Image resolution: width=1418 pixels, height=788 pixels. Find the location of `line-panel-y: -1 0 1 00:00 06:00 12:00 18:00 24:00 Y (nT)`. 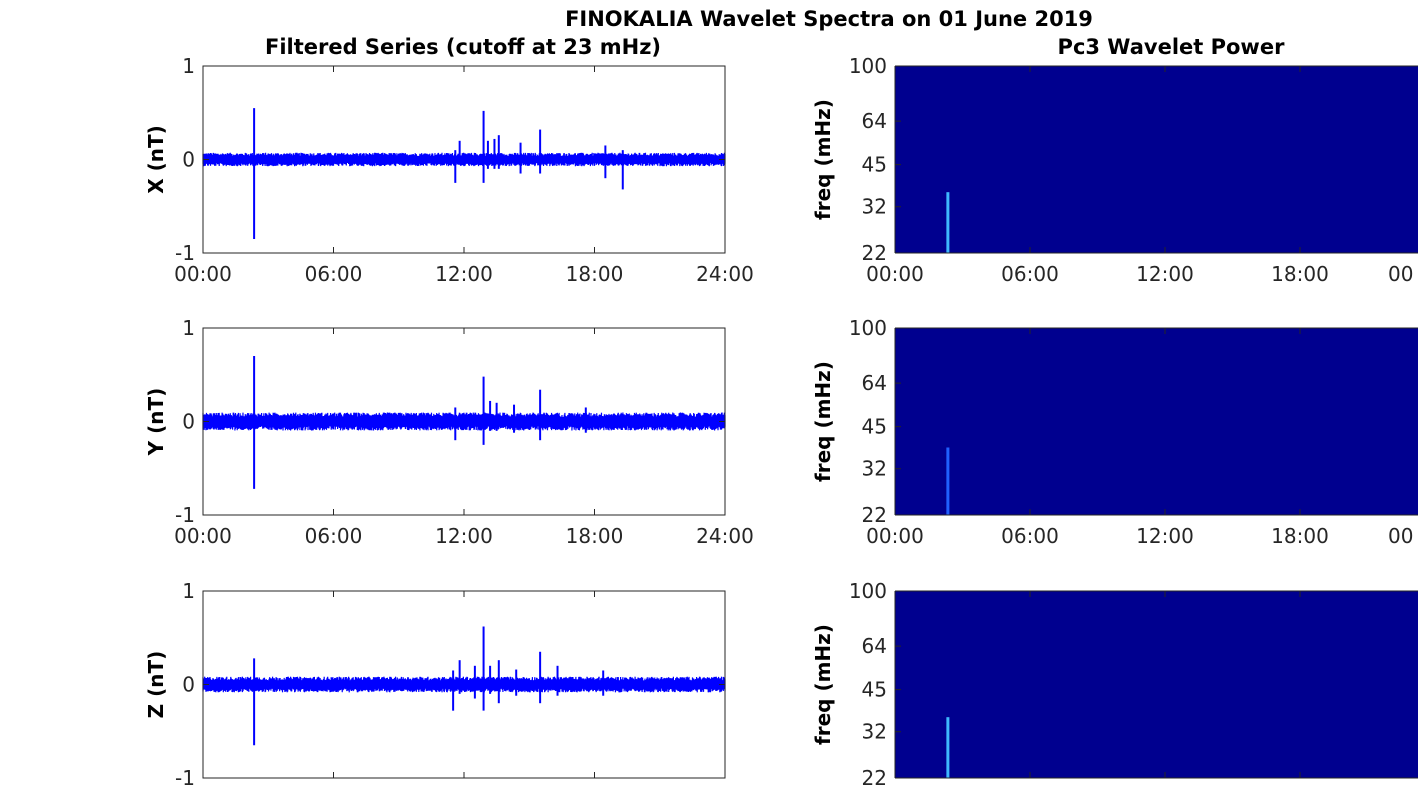

line-panel-y: -1 0 1 00:00 06:00 12:00 18:00 24:00 Y (nT) is located at coordinates (449, 432).